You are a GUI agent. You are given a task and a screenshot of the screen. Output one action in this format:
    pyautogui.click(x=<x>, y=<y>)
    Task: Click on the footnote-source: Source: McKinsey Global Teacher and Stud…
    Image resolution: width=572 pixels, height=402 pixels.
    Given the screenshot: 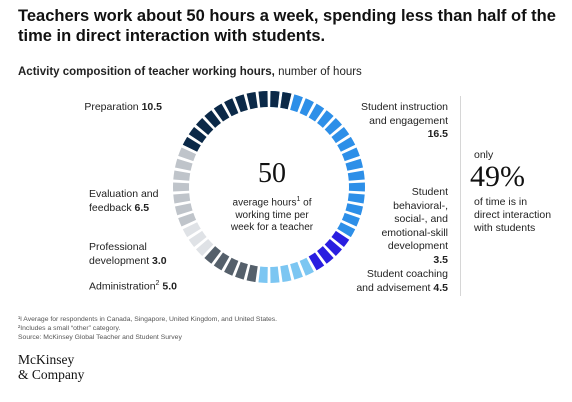 What is the action you would take?
    pyautogui.click(x=100, y=337)
    